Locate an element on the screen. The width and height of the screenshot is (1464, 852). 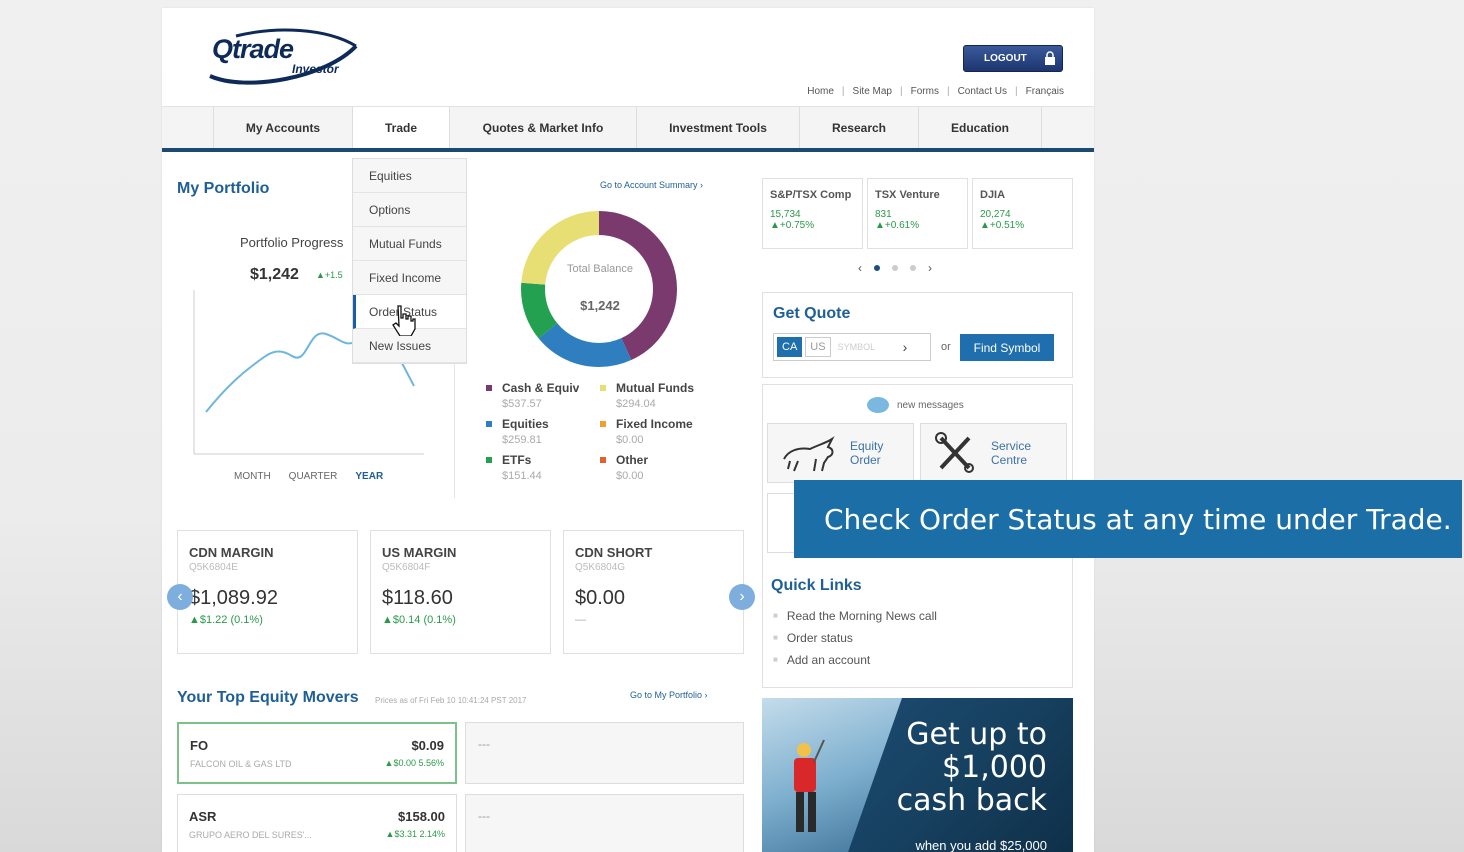
promo-subtext: when you add $25,000 is located at coordinates (981, 845).